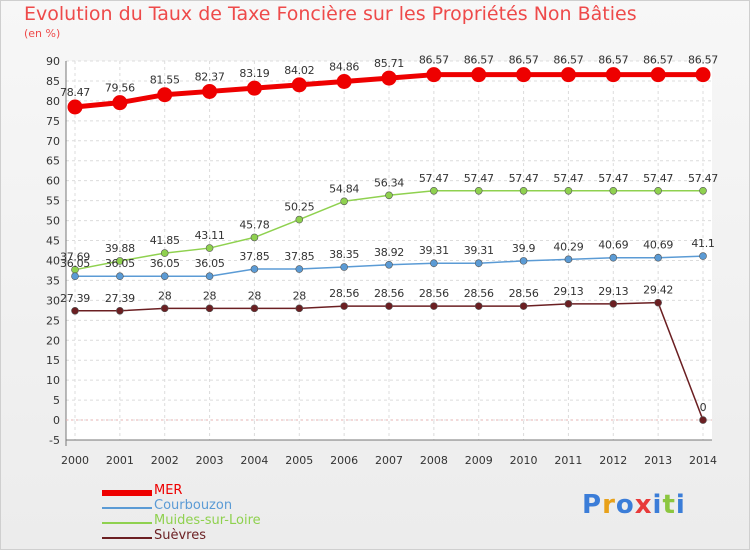 The height and width of the screenshot is (550, 750). I want to click on data-label: 78.47, so click(75, 92).